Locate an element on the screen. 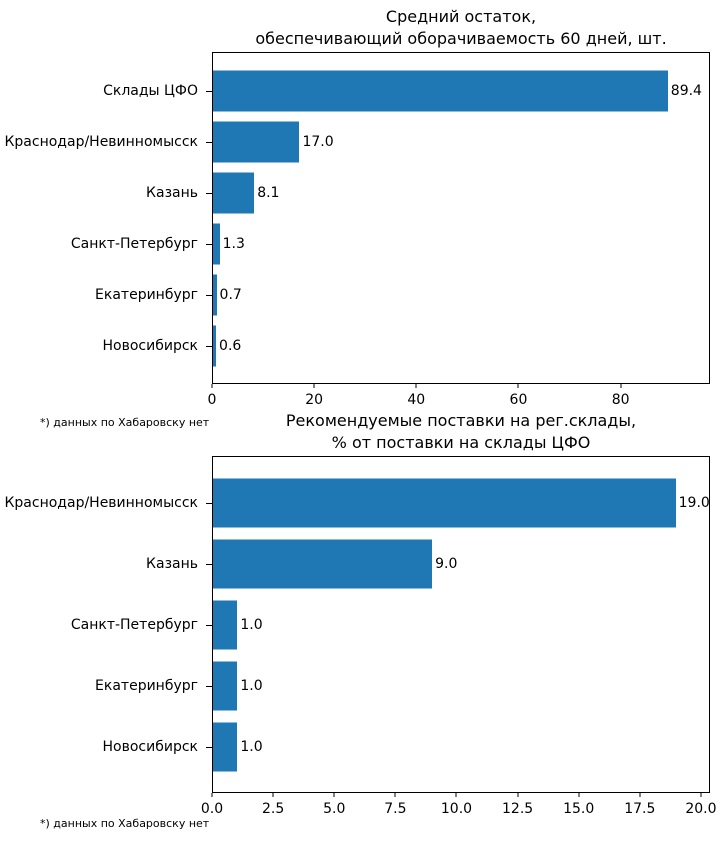 The width and height of the screenshot is (725, 841). x-axis: 0.0 2.5 5.0 7.5 10.0 12.5 15.0 17.5 20.0 is located at coordinates (459, 806).